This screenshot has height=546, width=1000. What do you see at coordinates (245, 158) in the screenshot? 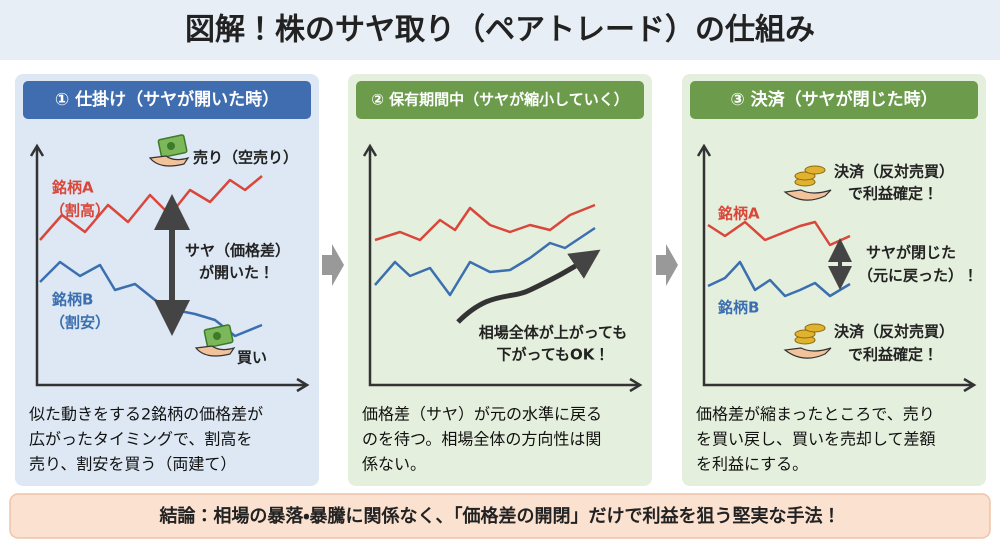
I see `label: 売り（空売り）` at bounding box center [245, 158].